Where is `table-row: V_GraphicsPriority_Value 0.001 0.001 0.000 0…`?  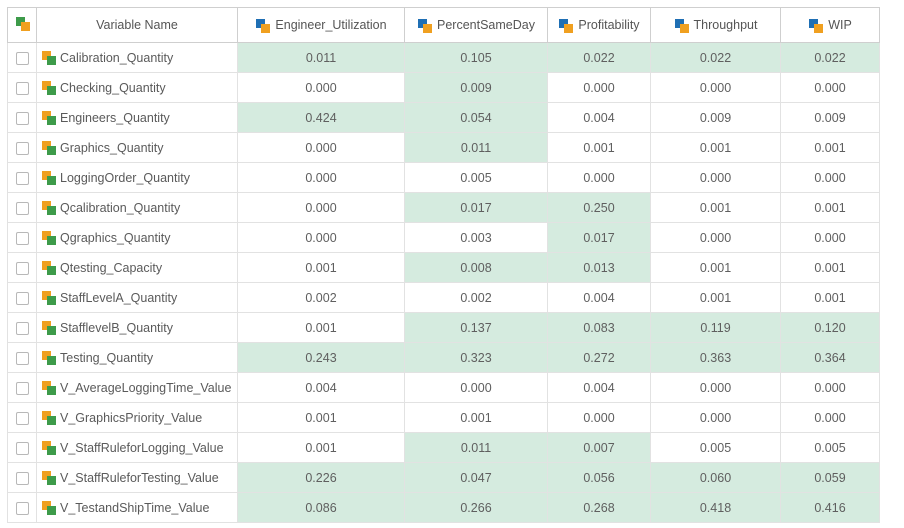 table-row: V_GraphicsPriority_Value 0.001 0.001 0.000 0… is located at coordinates (443, 417).